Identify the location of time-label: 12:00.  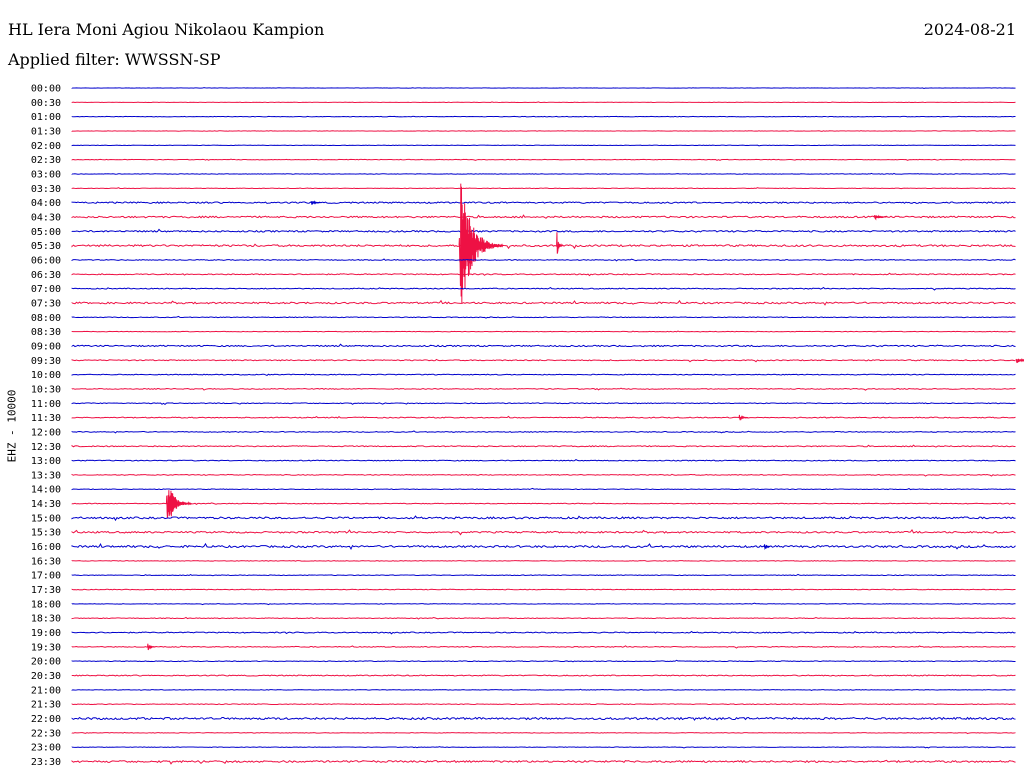
(46, 432).